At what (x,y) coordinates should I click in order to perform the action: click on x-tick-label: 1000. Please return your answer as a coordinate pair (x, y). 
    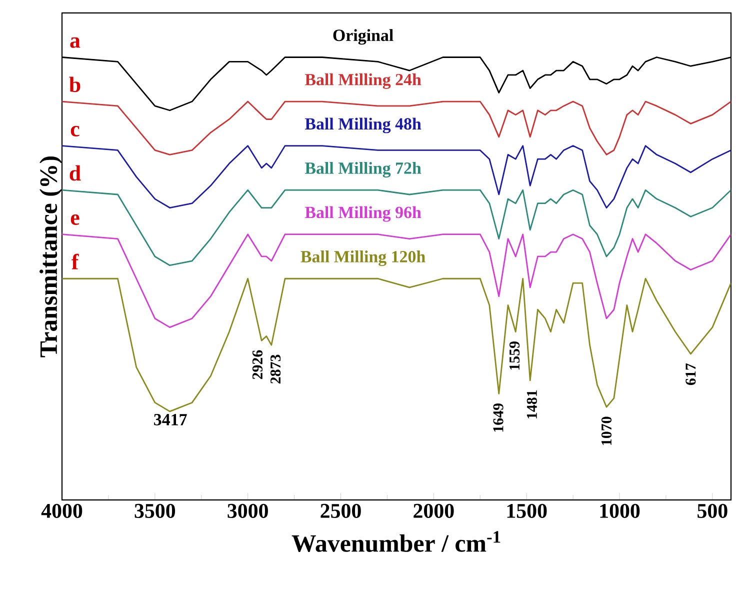
    Looking at the image, I should click on (620, 511).